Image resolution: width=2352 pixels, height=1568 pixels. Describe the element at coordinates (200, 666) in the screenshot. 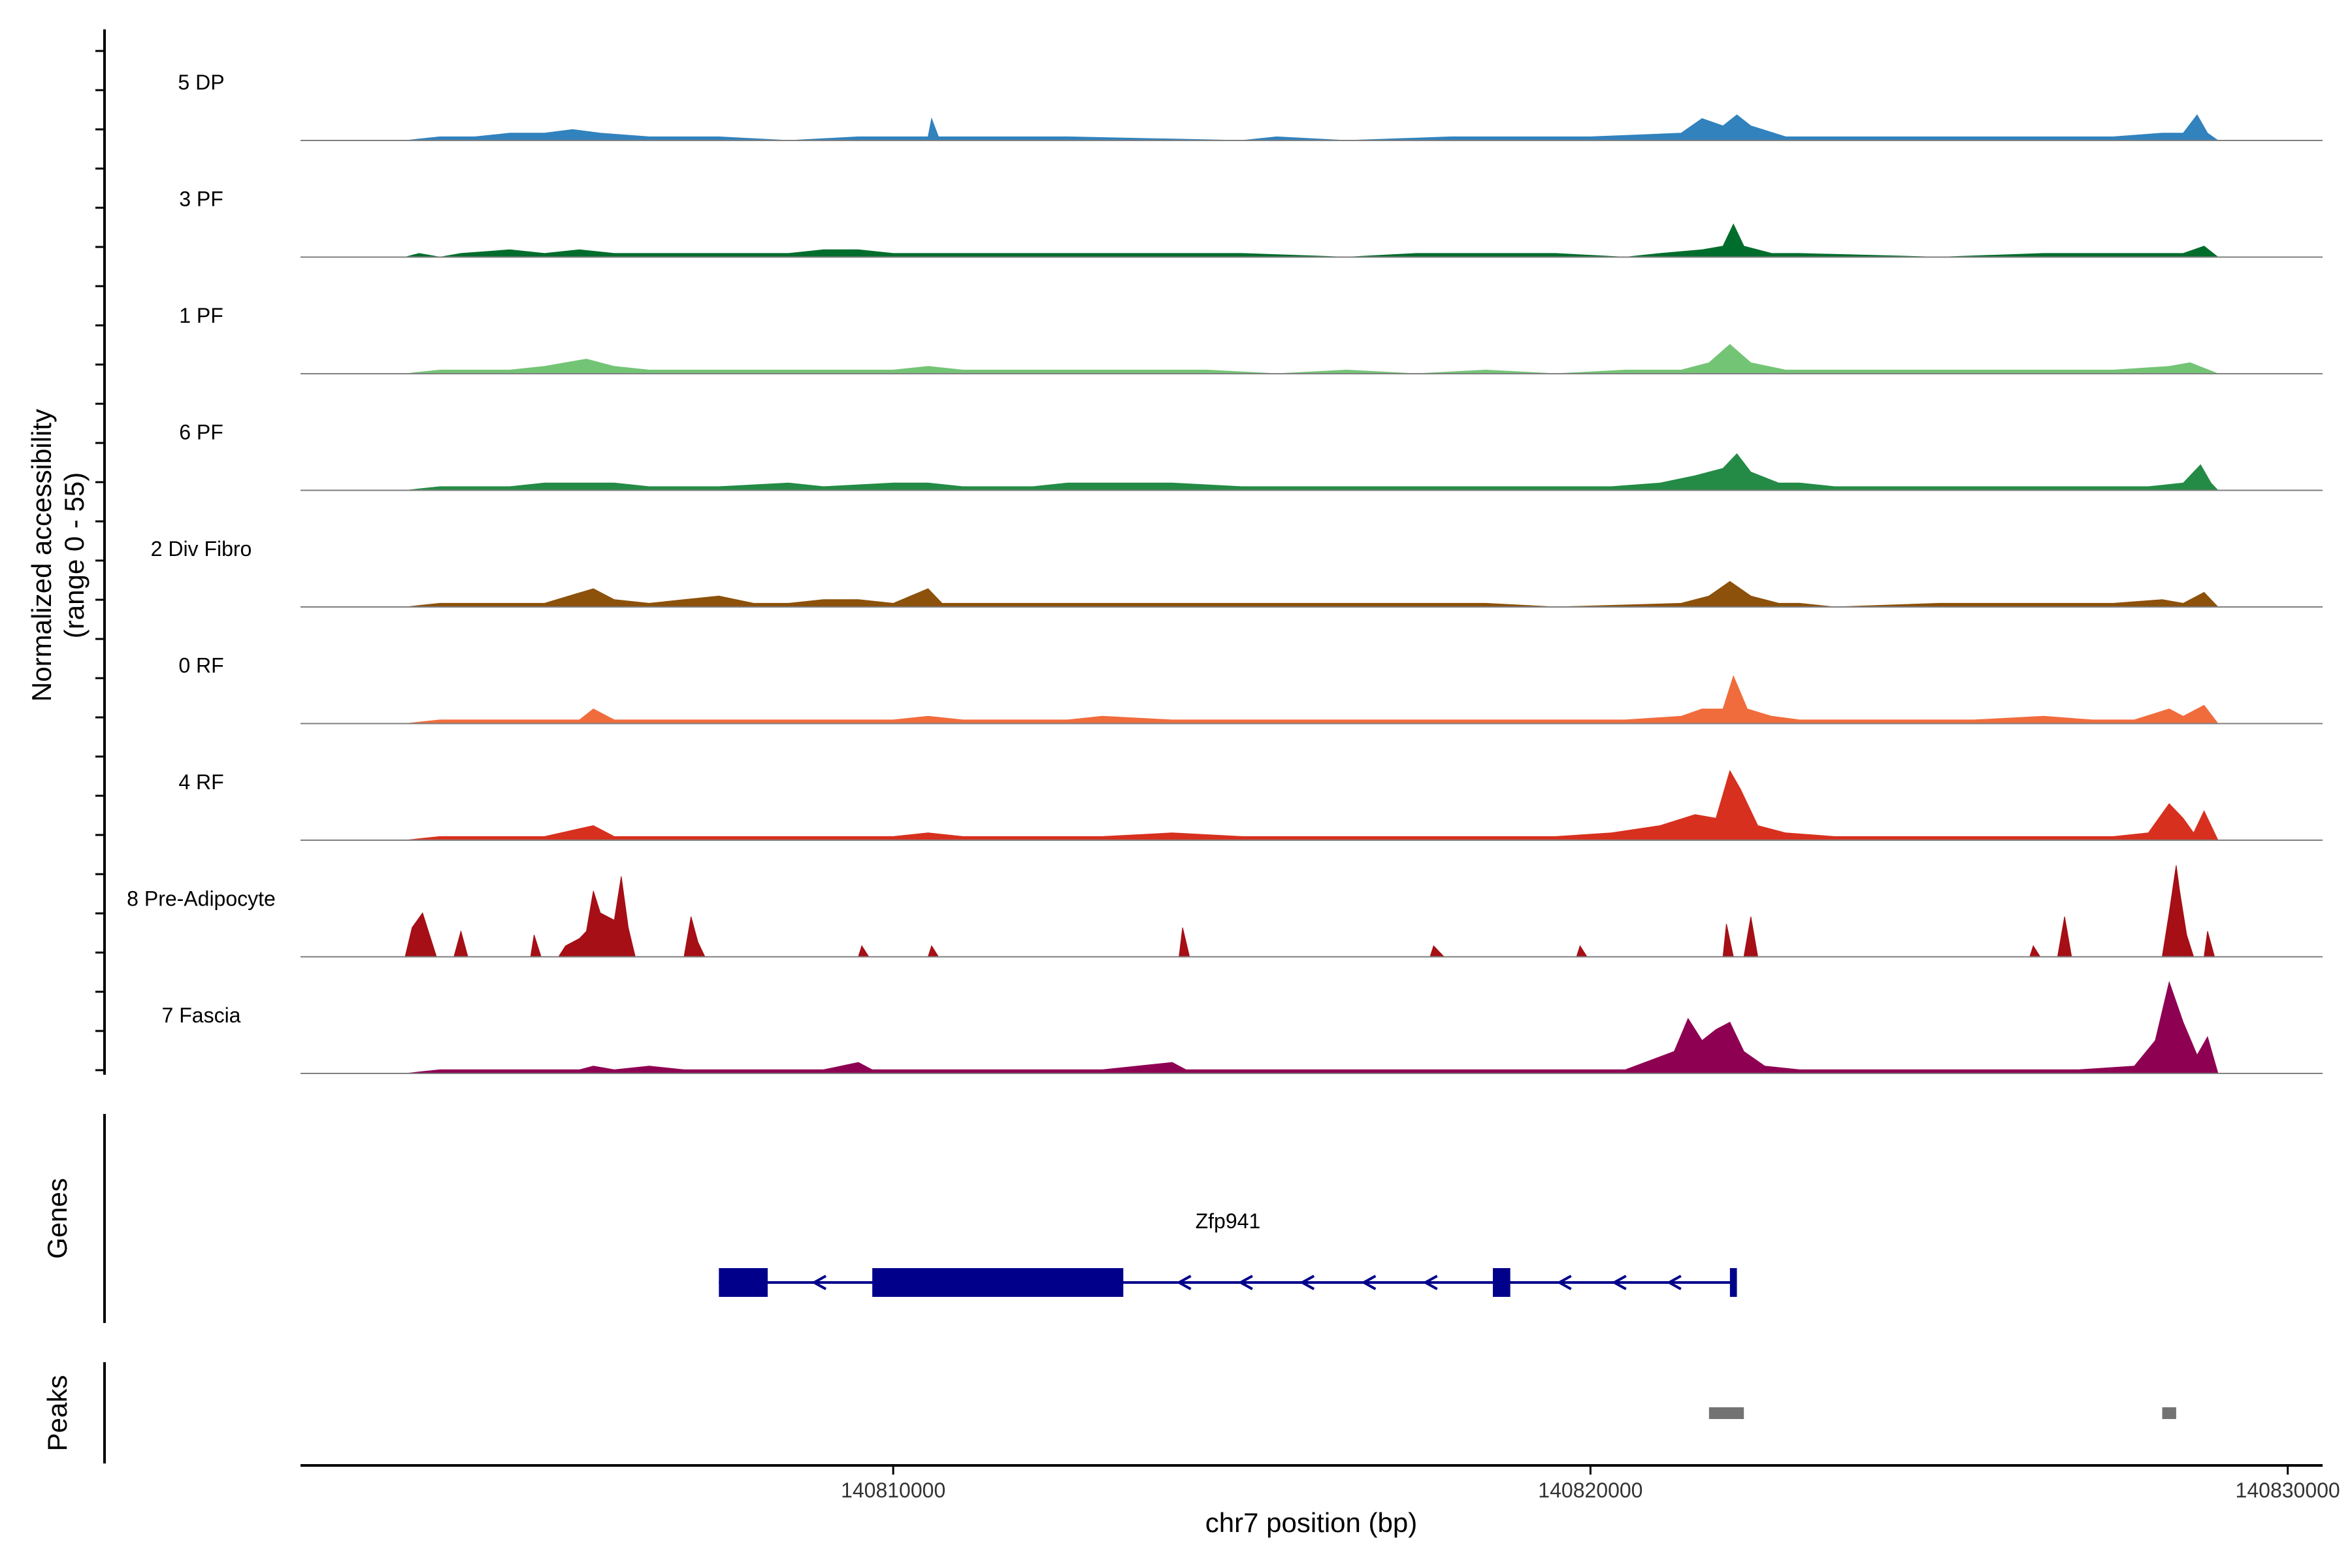

I see `track-label: 0 RF` at that location.